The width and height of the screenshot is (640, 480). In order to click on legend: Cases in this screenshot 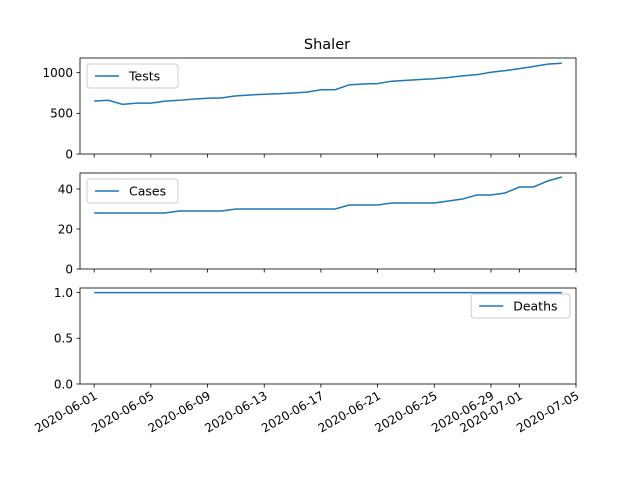, I will do `click(132, 191)`.